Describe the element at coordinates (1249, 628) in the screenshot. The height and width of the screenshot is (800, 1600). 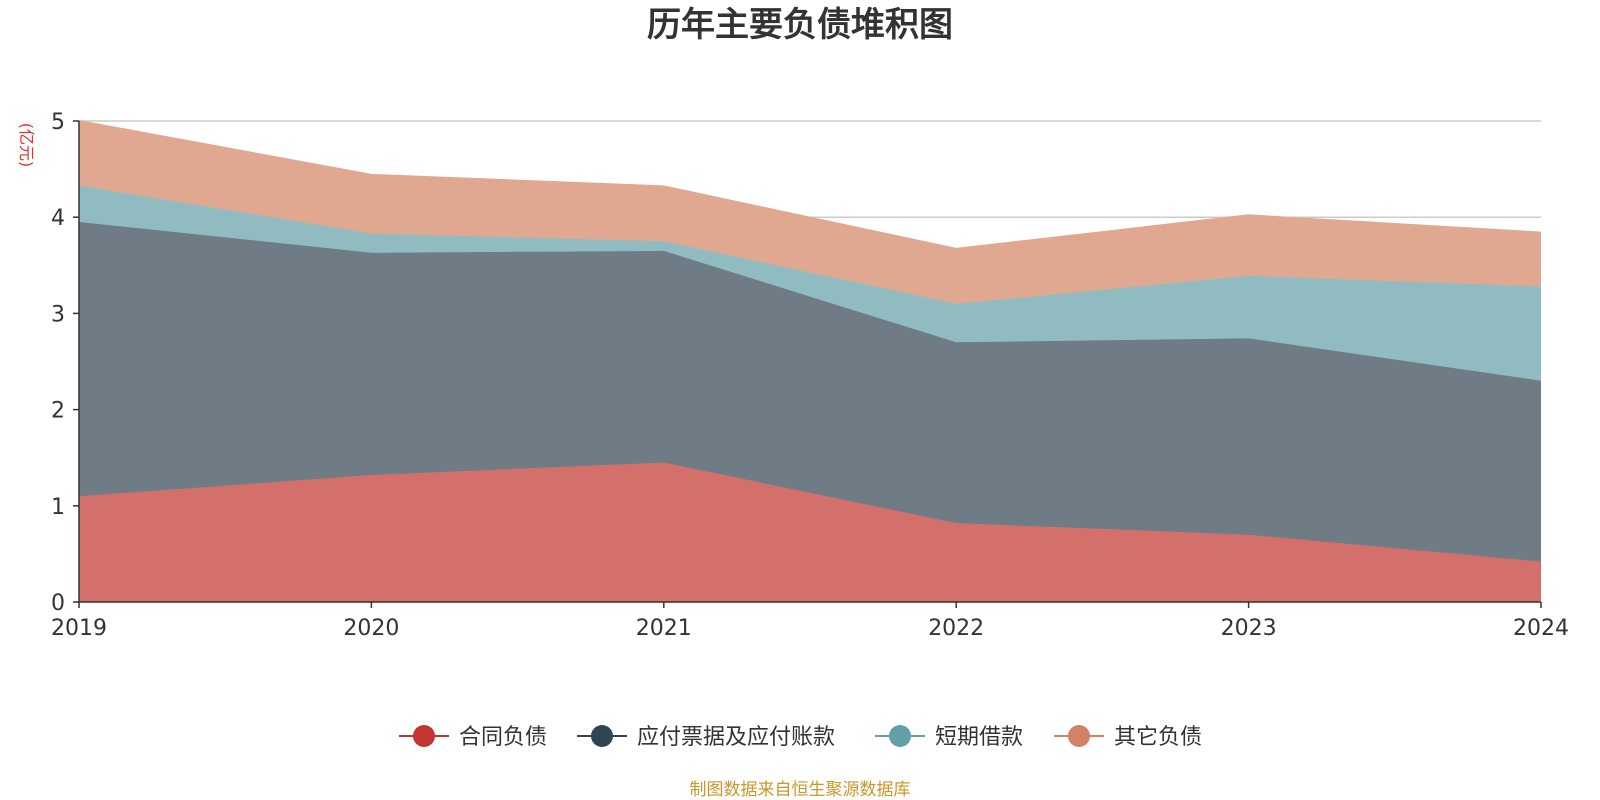
I see `x-tick-label-4: 2023` at that location.